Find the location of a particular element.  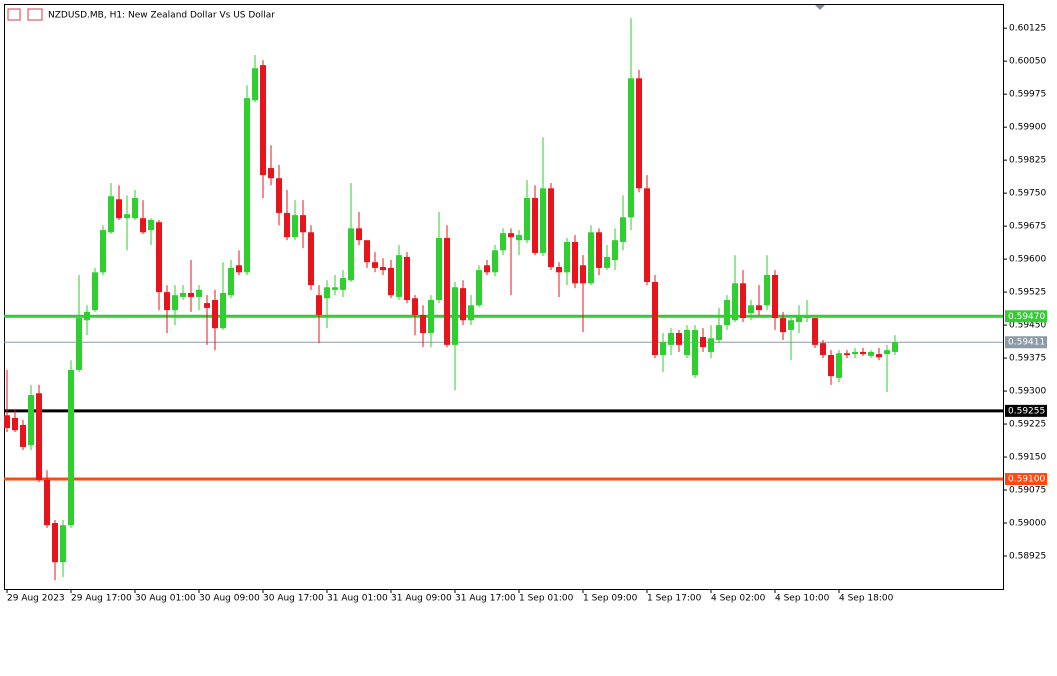

level-label: 0.59411 is located at coordinates (1026, 343).